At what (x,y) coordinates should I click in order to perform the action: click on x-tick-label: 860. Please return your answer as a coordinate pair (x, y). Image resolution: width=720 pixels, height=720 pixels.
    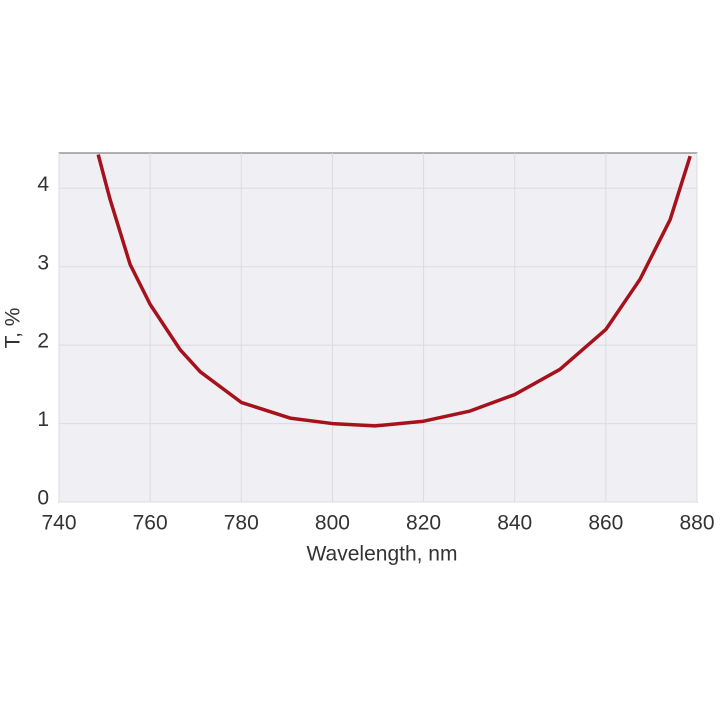
    Looking at the image, I should click on (605, 523).